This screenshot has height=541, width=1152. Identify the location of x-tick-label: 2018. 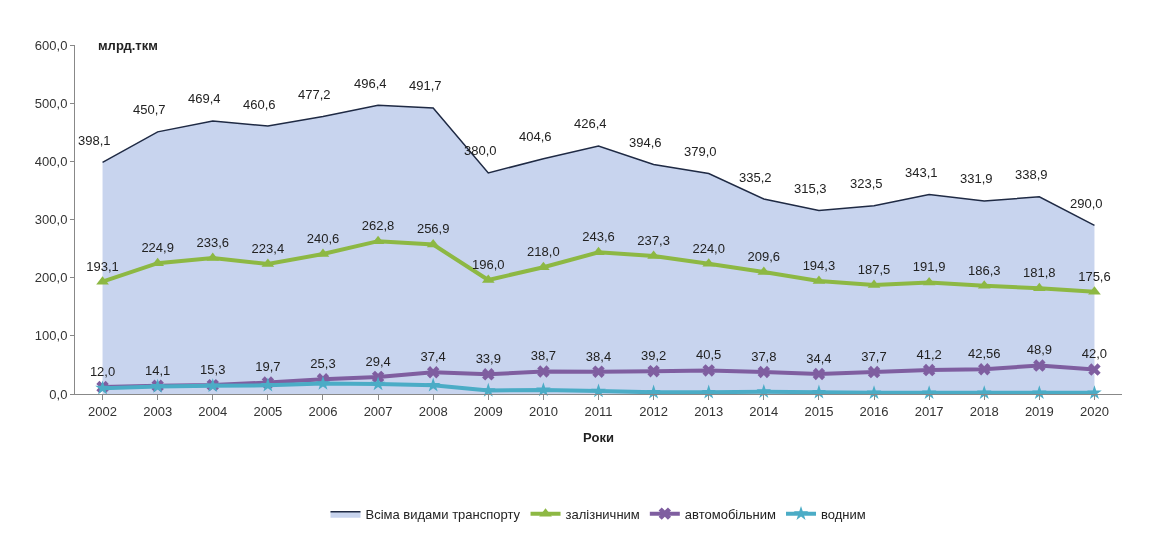
(984, 411).